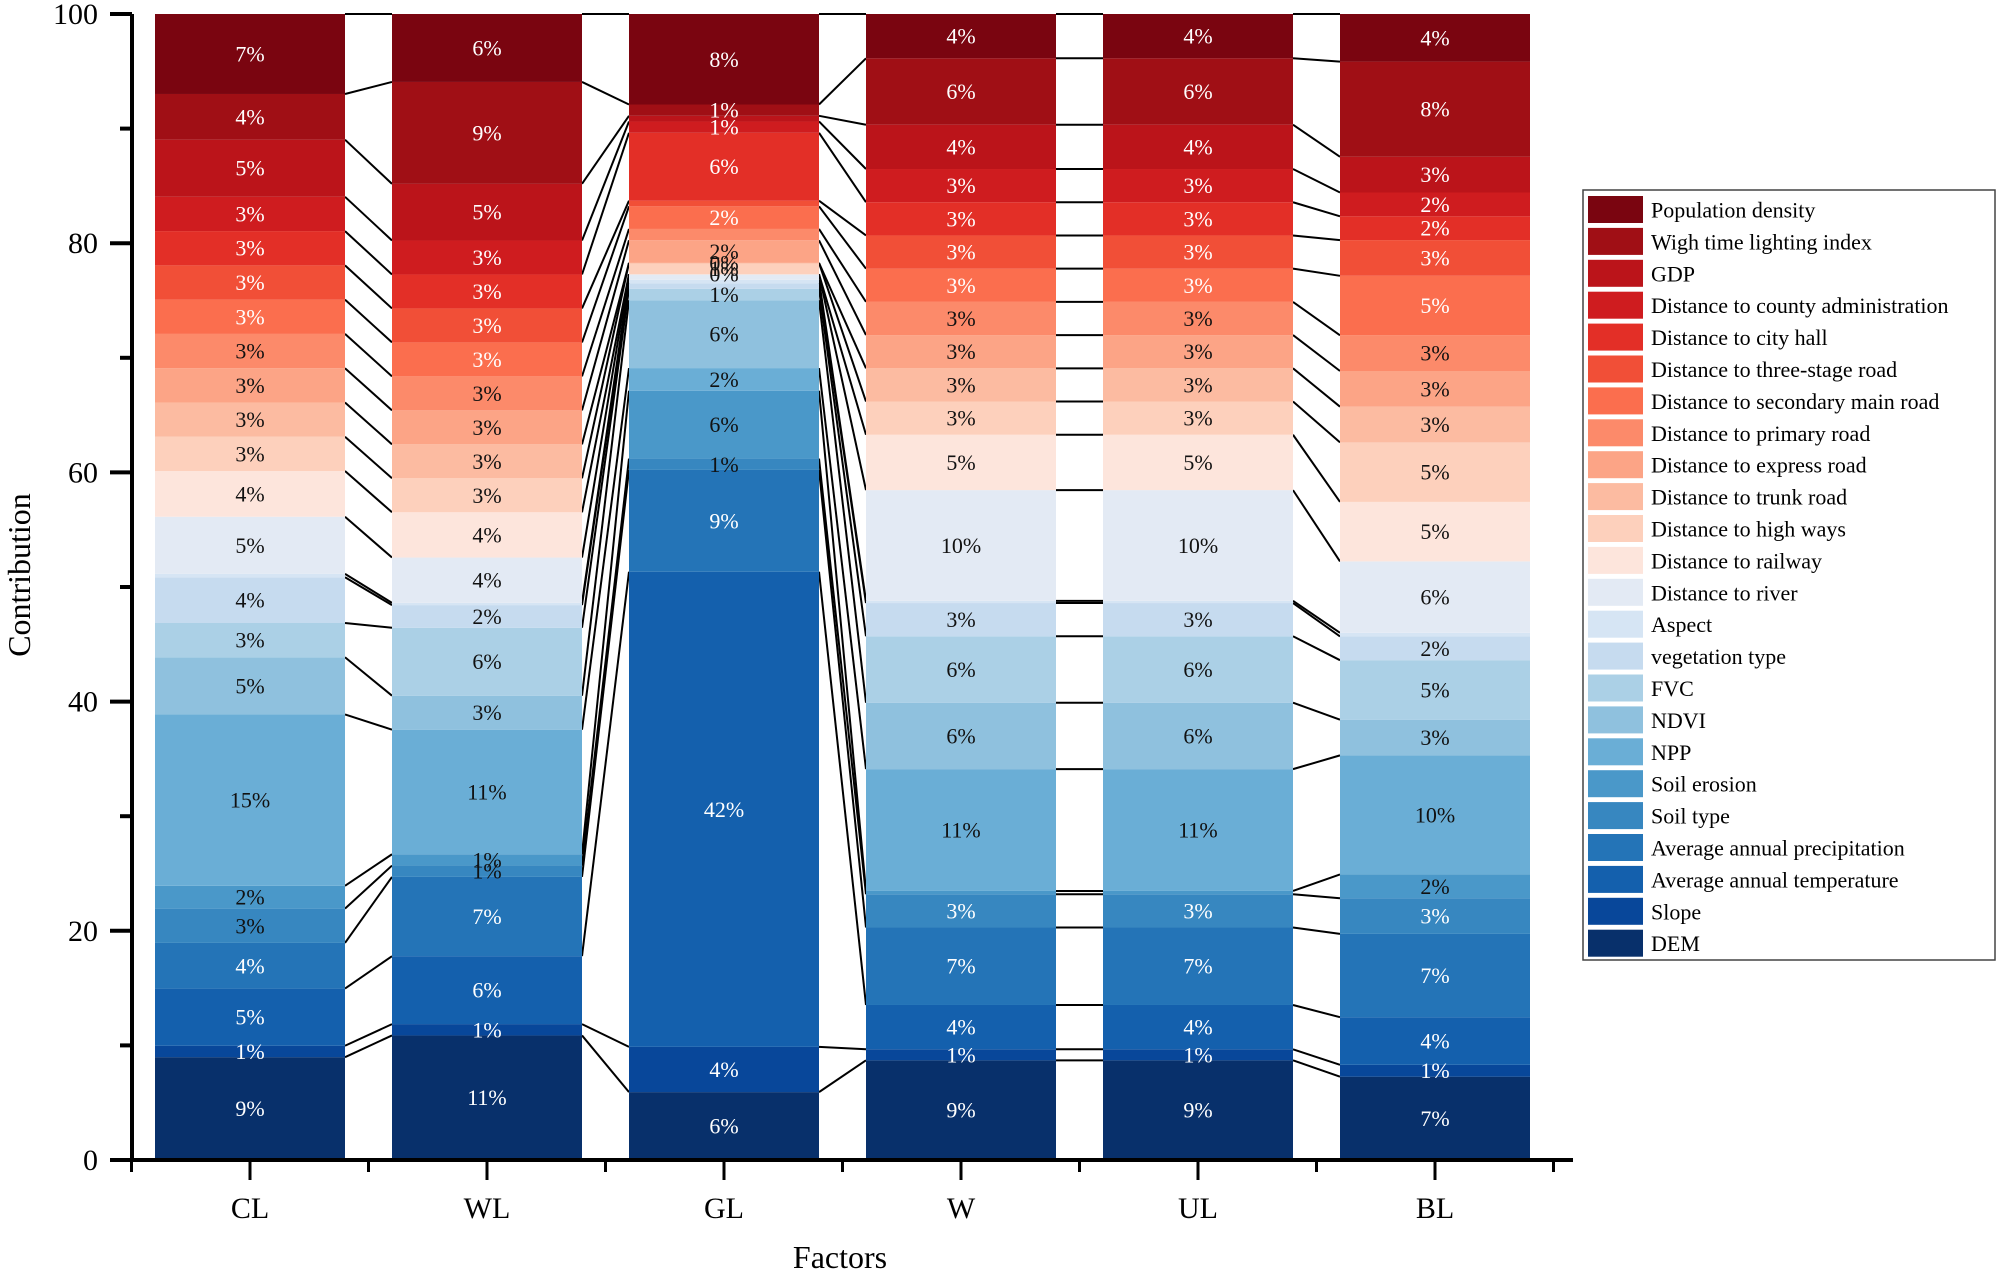  Describe the element at coordinates (90, 1160) in the screenshot. I see `y-tick-label: 0` at that location.